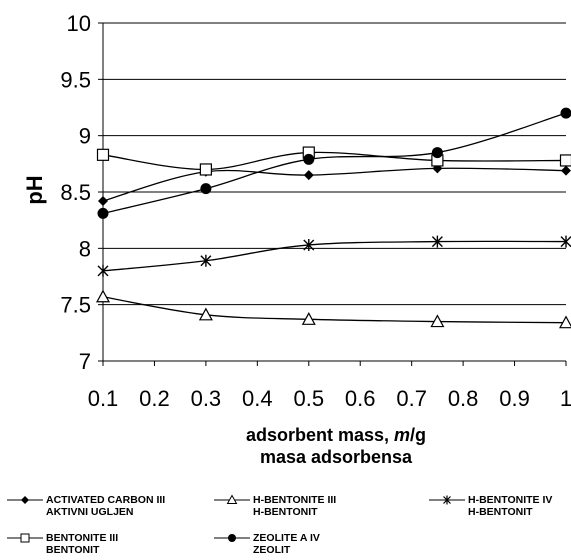  What do you see at coordinates (85, 248) in the screenshot?
I see `y-tick-label: 8` at bounding box center [85, 248].